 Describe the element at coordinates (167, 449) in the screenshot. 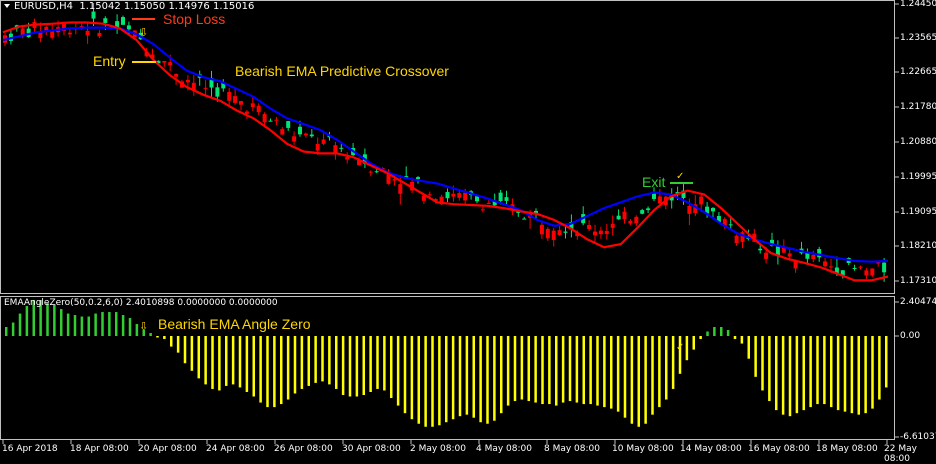

I see `time-label: 20 Apr 08:00` at that location.